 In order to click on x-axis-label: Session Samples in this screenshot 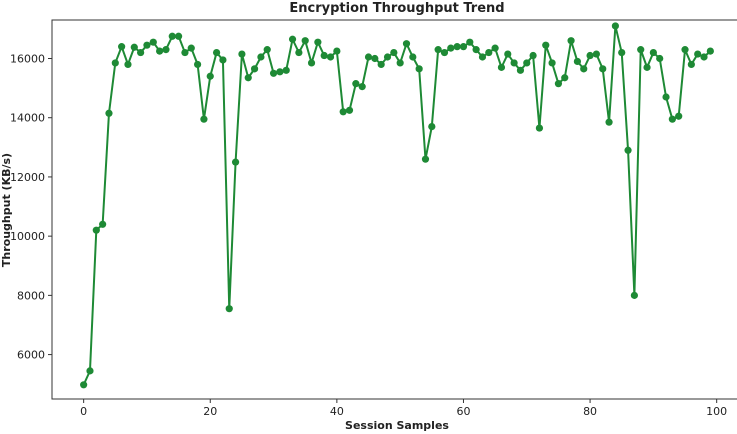, I will do `click(397, 425)`.